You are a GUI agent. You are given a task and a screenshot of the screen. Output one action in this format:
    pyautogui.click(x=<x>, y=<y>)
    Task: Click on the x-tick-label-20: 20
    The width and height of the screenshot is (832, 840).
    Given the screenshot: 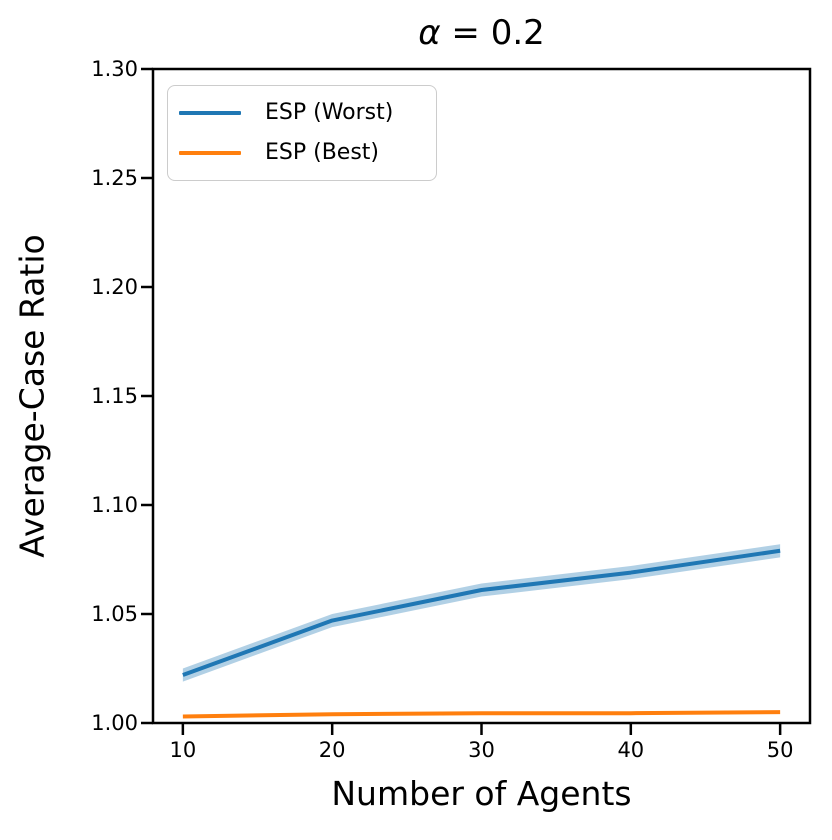 What is the action you would take?
    pyautogui.click(x=332, y=750)
    